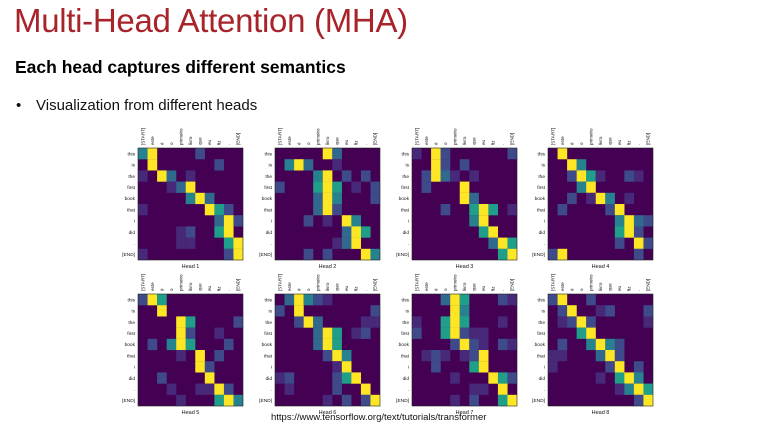 The image size is (760, 425). Describe the element at coordinates (541, 188) in the screenshot. I see `y-tick-label: first` at that location.